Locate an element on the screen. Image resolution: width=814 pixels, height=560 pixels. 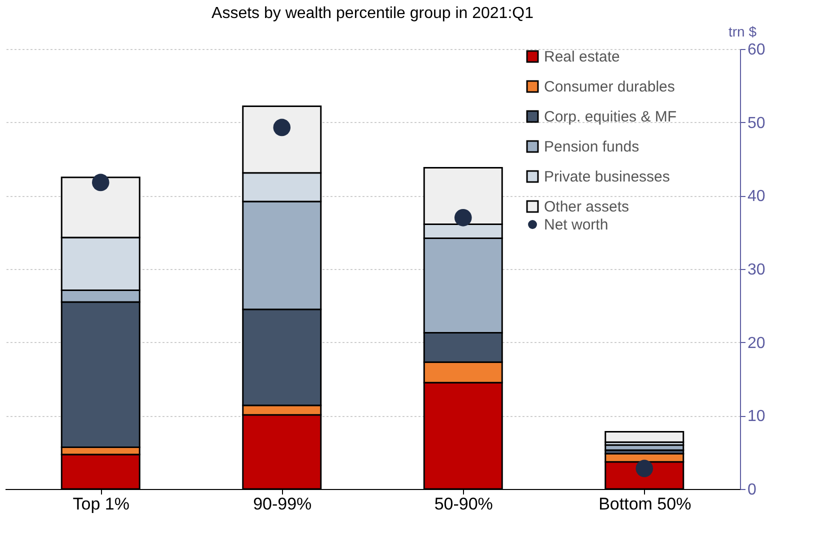
x-tick-label: Bottom 50% is located at coordinates (645, 504).